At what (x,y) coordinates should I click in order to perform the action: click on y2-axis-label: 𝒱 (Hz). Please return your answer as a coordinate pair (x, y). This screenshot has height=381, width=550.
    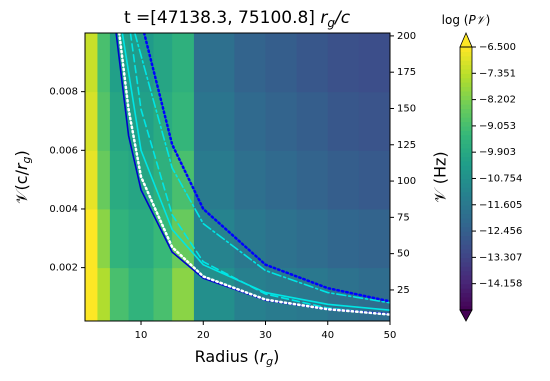
    Looking at the image, I should click on (440, 176).